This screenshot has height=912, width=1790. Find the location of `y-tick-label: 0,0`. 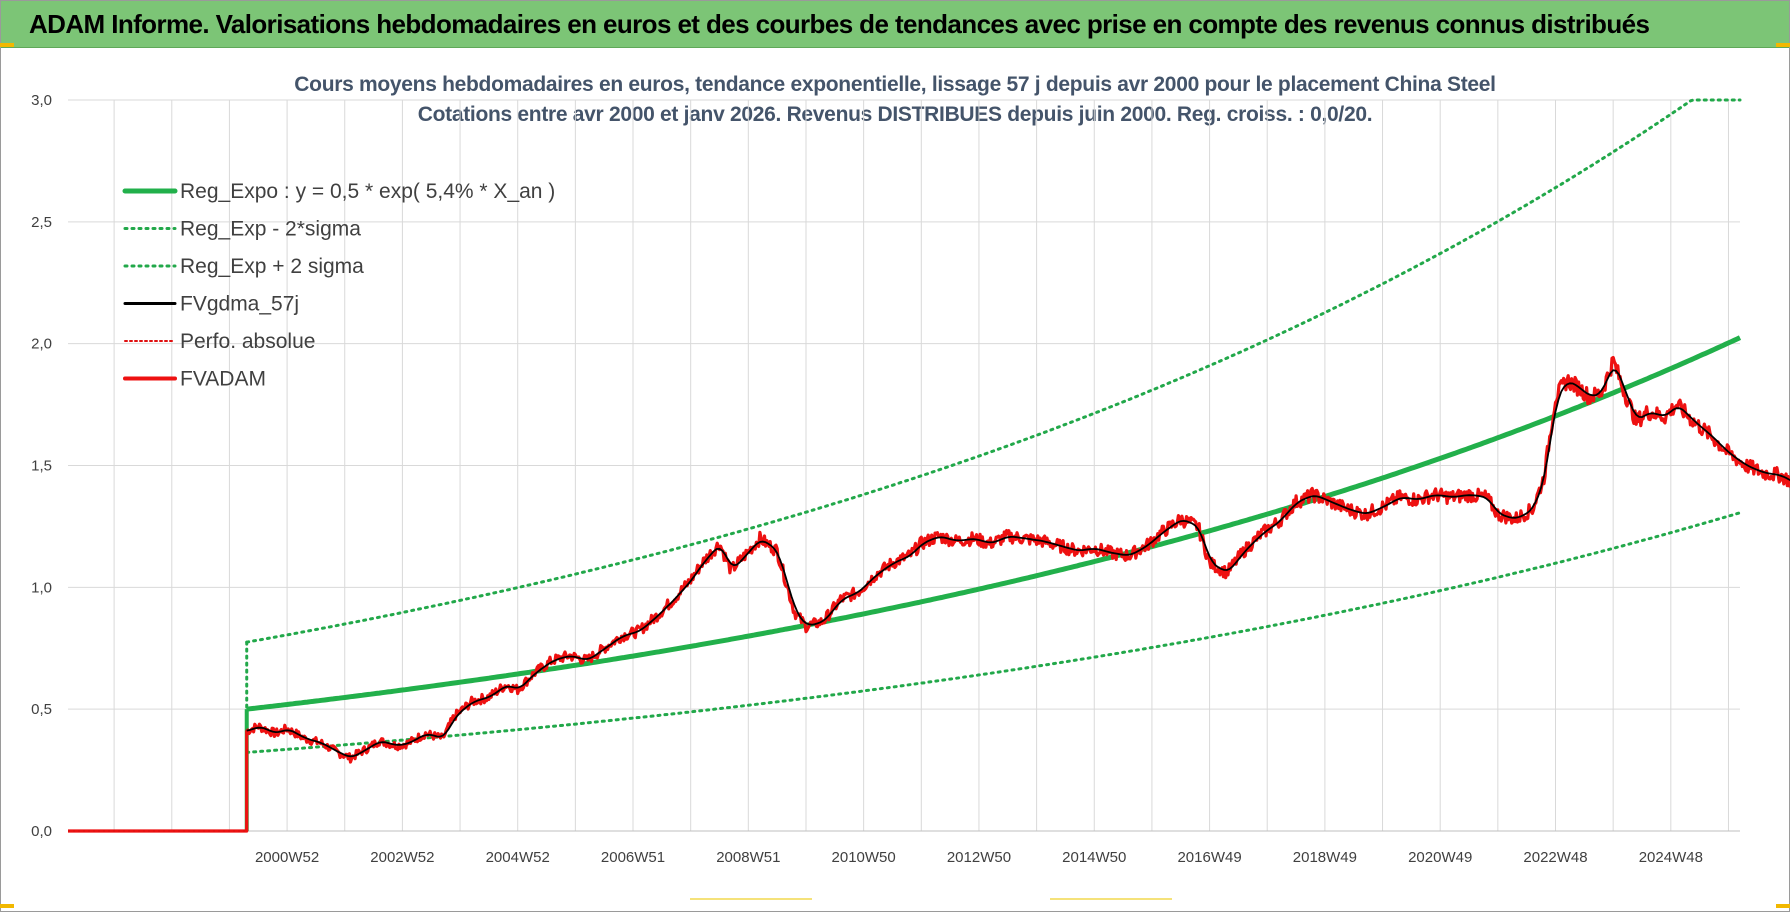

y-tick-label: 0,0 is located at coordinates (41, 831).